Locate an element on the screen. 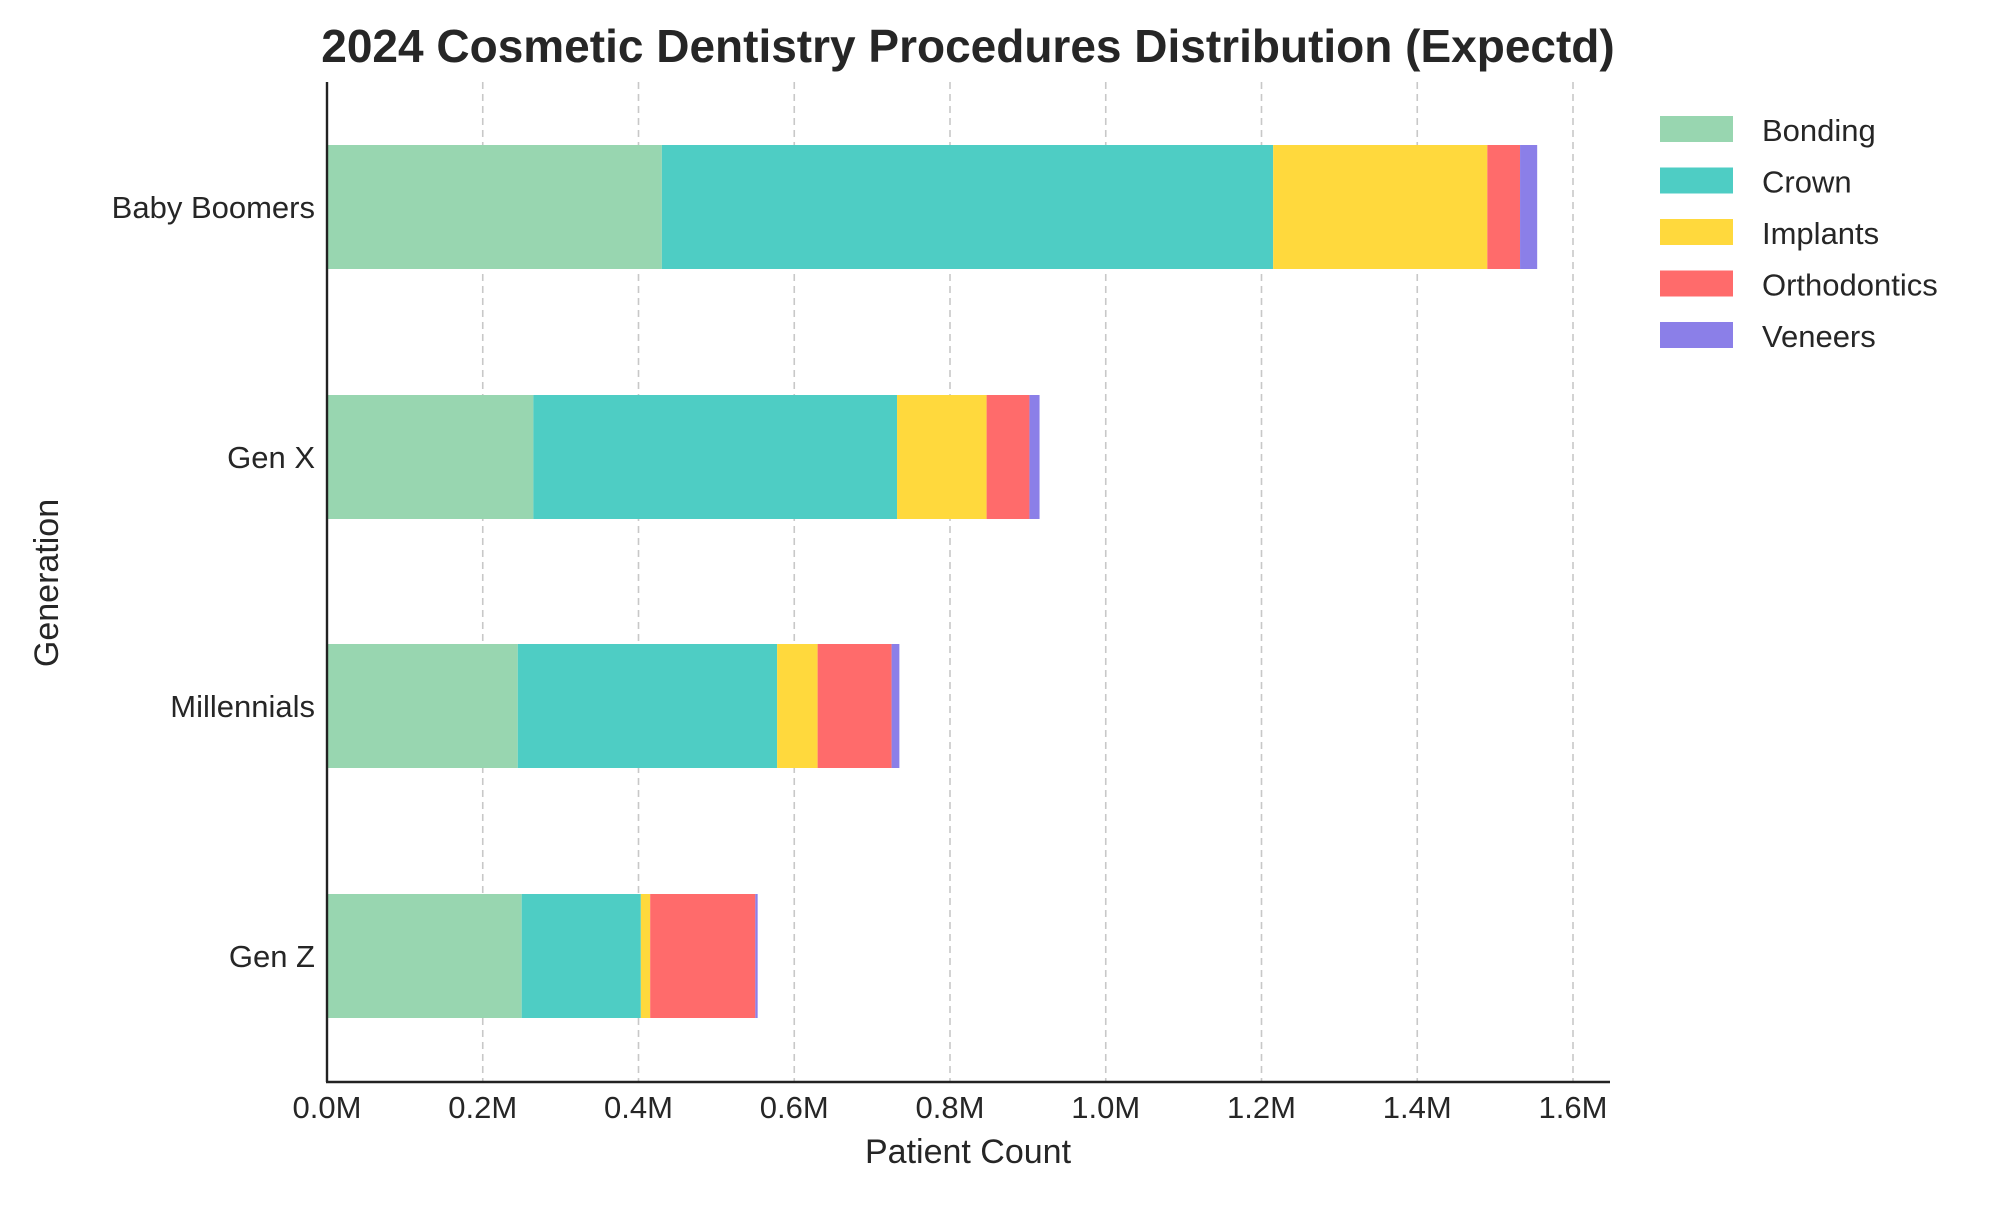 The width and height of the screenshot is (1999, 1205). legend-label-veneers: Veneers is located at coordinates (1819, 336).